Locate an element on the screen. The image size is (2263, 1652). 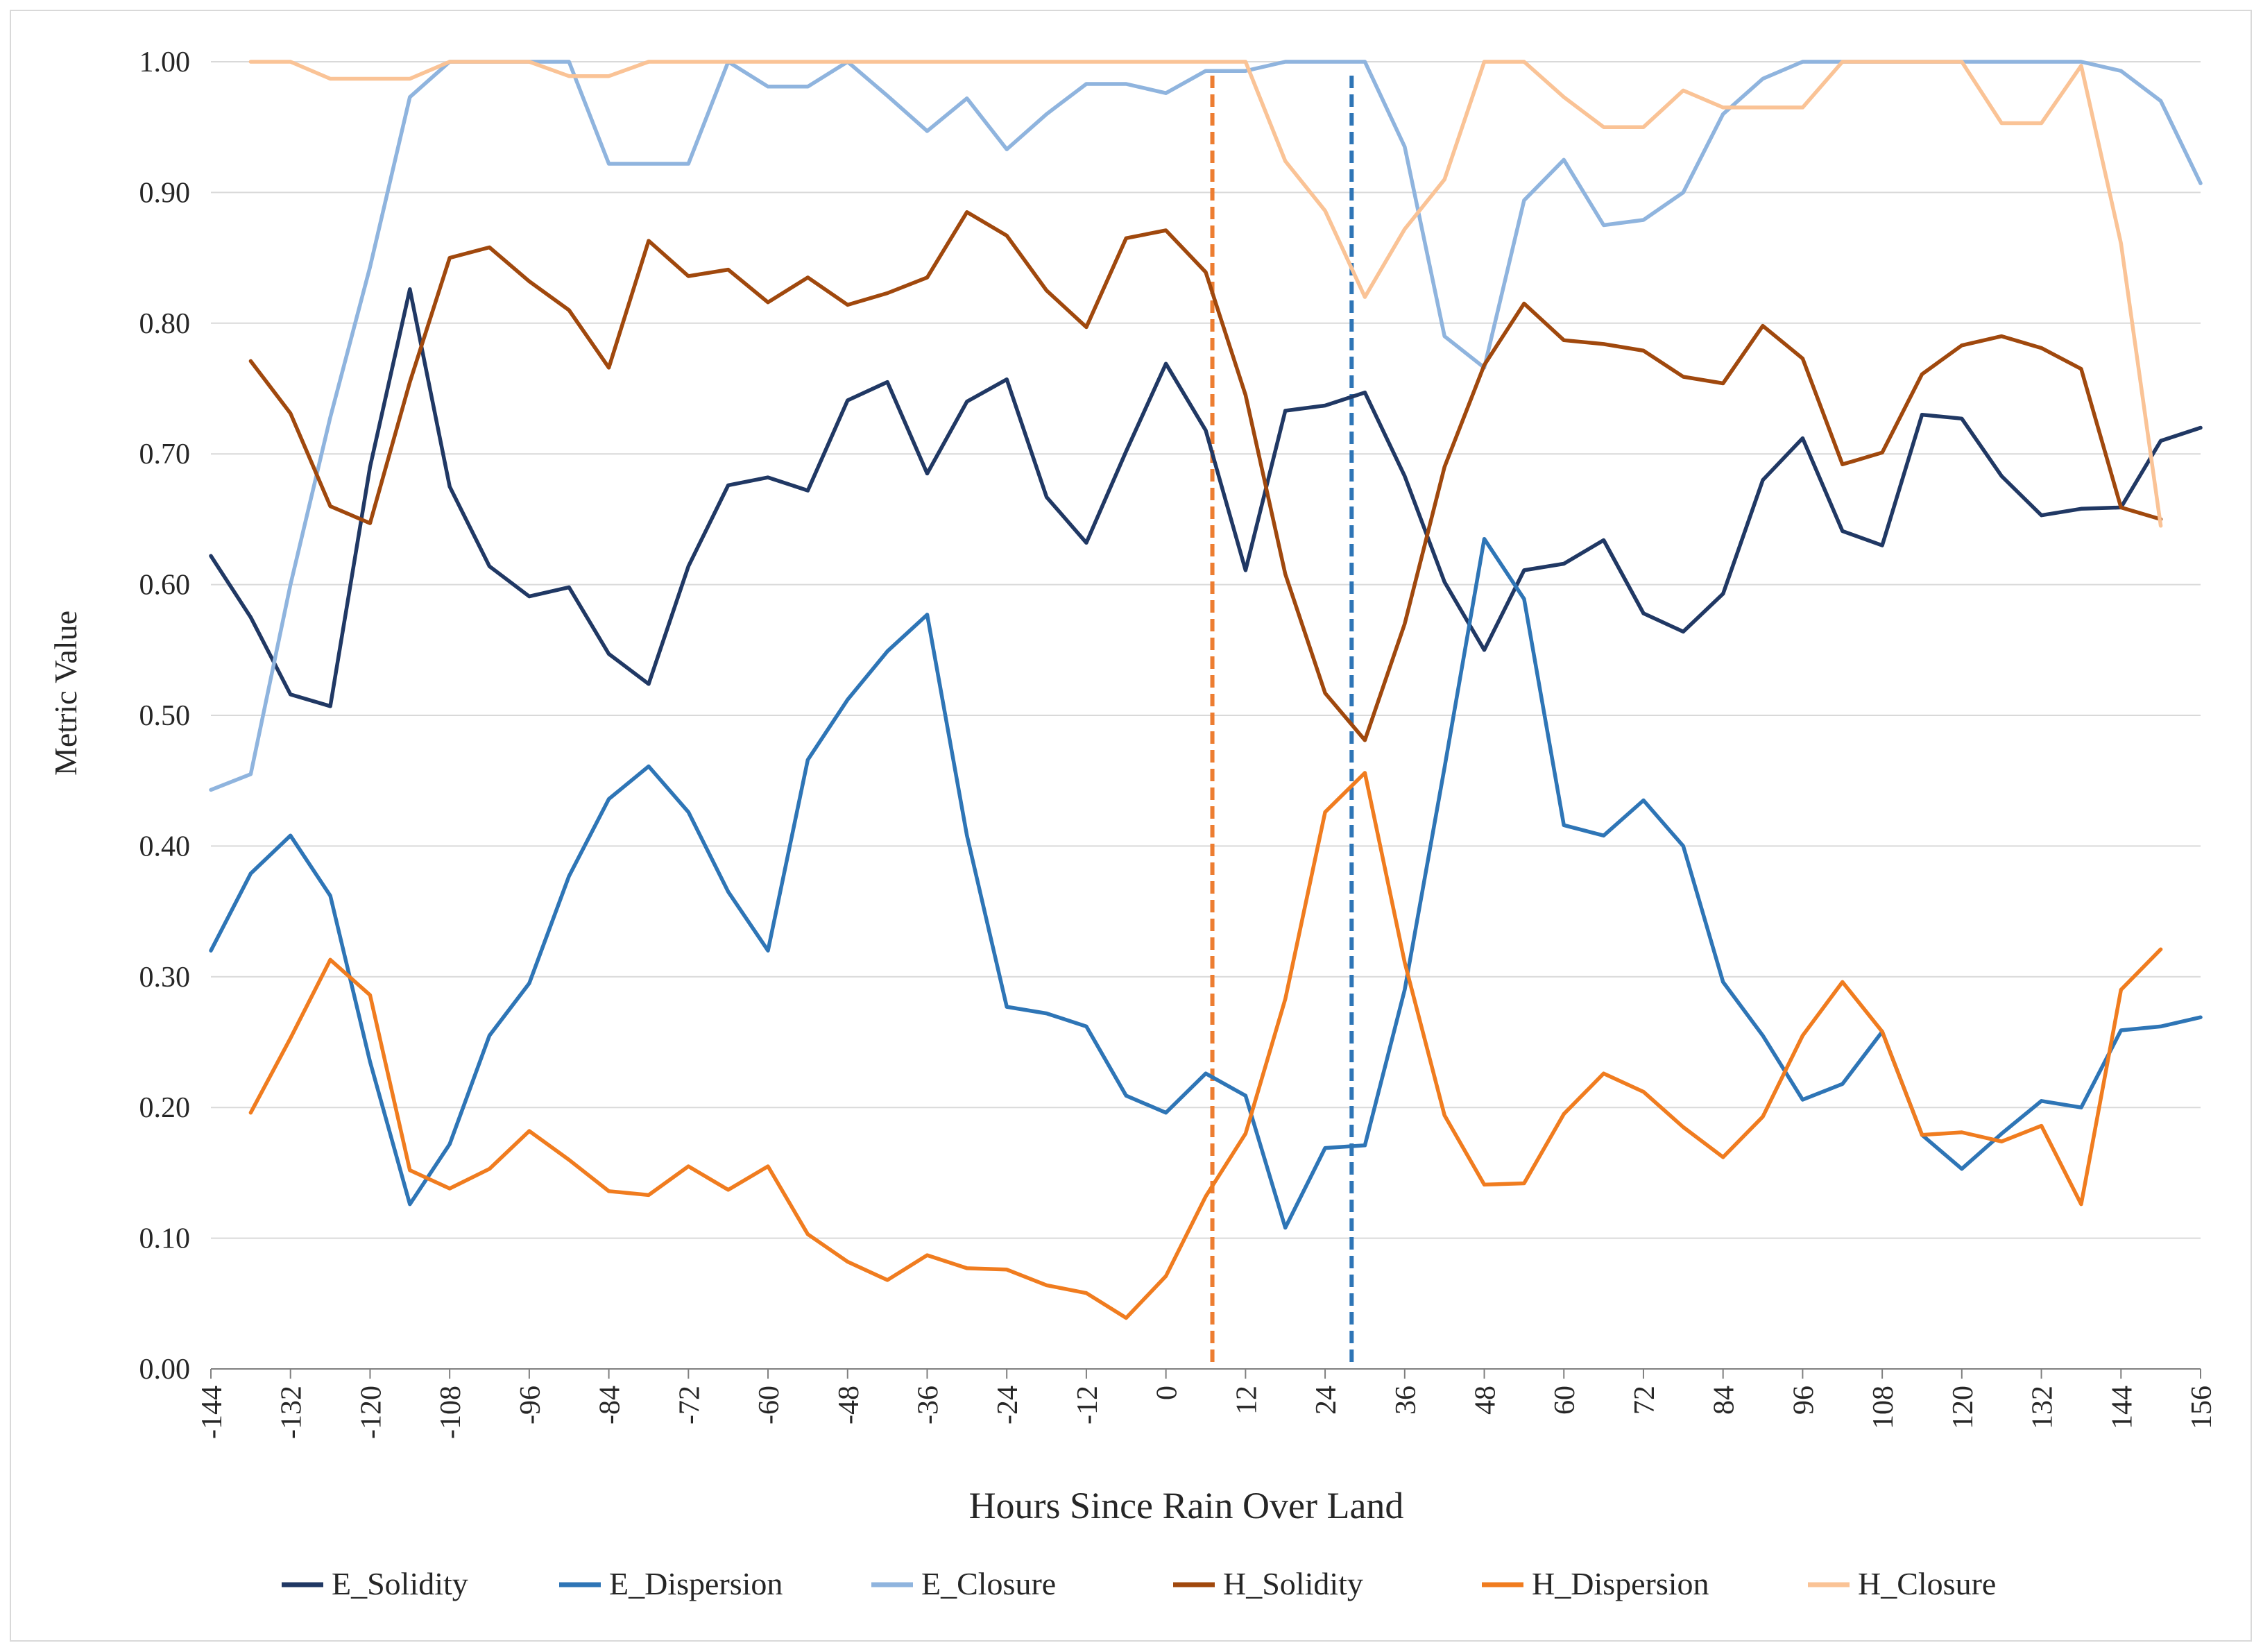
x-tick-label: -60 is located at coordinates (769, 1405).